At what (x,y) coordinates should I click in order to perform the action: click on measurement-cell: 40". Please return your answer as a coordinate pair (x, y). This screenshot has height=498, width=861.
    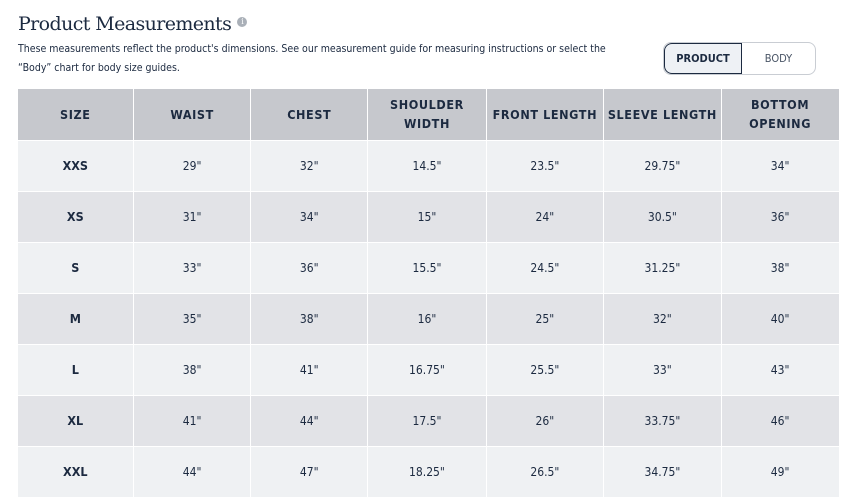
    Looking at the image, I should click on (780, 318).